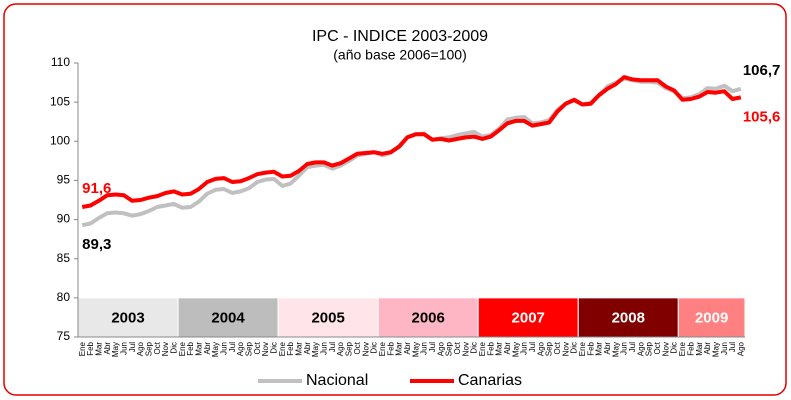 Image resolution: width=791 pixels, height=400 pixels. Describe the element at coordinates (762, 116) in the screenshot. I see `value-label: 105,6` at that location.